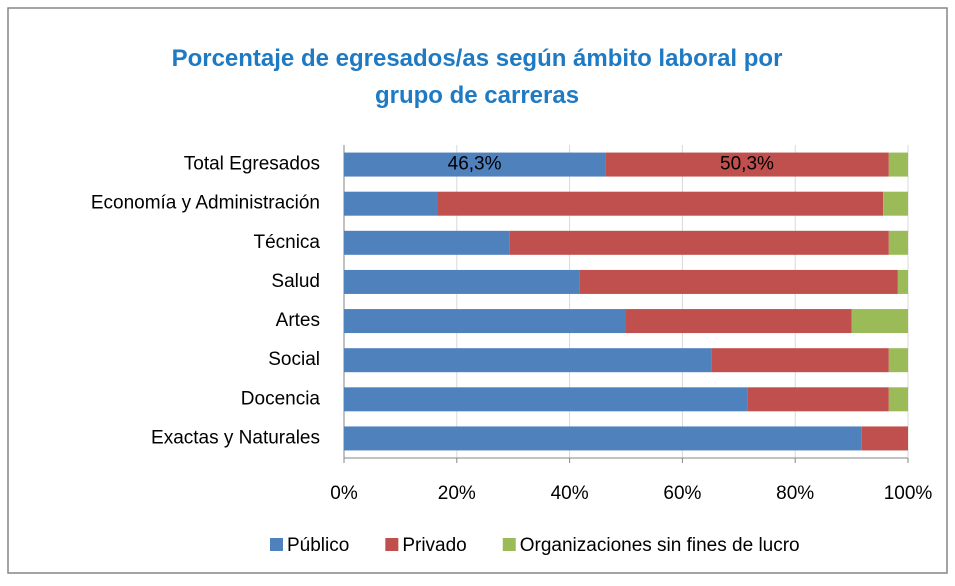 This screenshot has width=955, height=586. Describe the element at coordinates (286, 242) in the screenshot. I see `y-tick-label: Técnica` at that location.